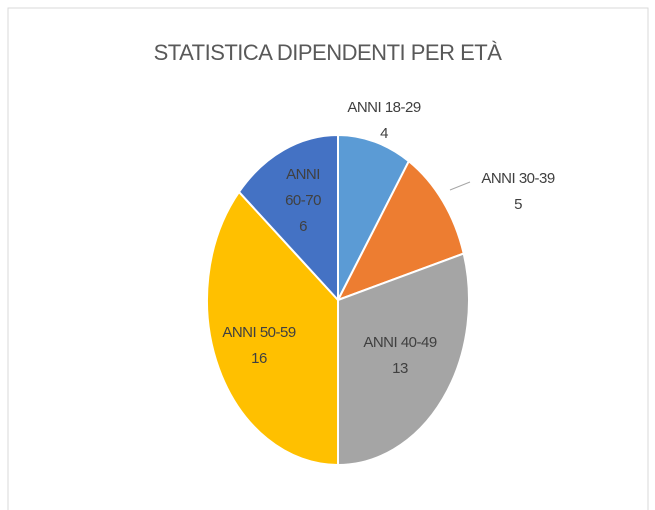 This screenshot has height=510, width=655. Describe the element at coordinates (460, 186) in the screenshot. I see `leader-line` at that location.